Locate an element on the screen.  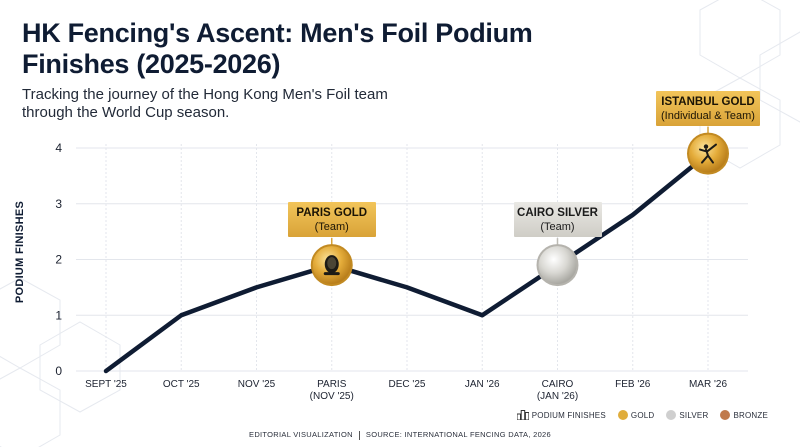
legend-silver: SILVER is located at coordinates (687, 415).